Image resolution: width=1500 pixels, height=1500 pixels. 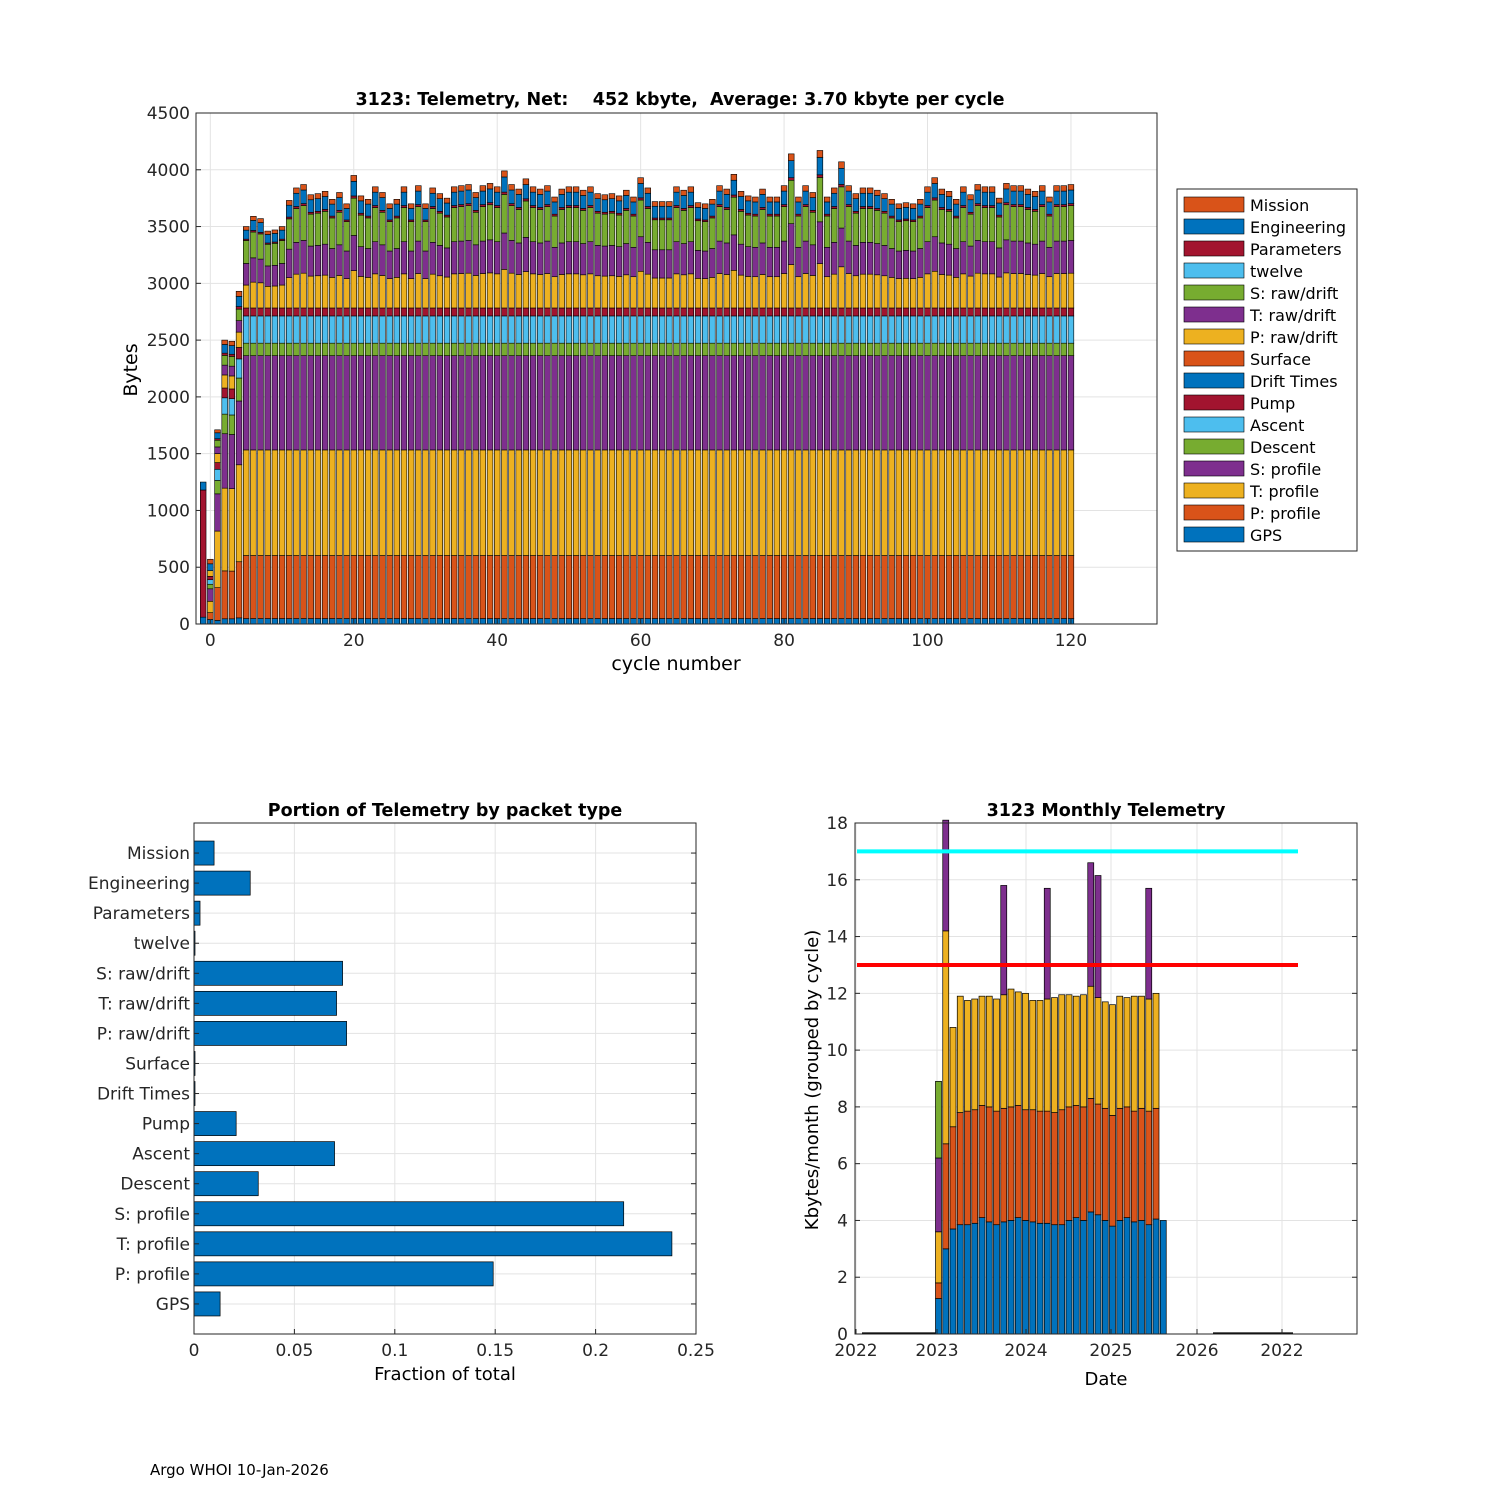 What do you see at coordinates (394, 1351) in the screenshot?
I see `x-tick-label: 0.1` at bounding box center [394, 1351].